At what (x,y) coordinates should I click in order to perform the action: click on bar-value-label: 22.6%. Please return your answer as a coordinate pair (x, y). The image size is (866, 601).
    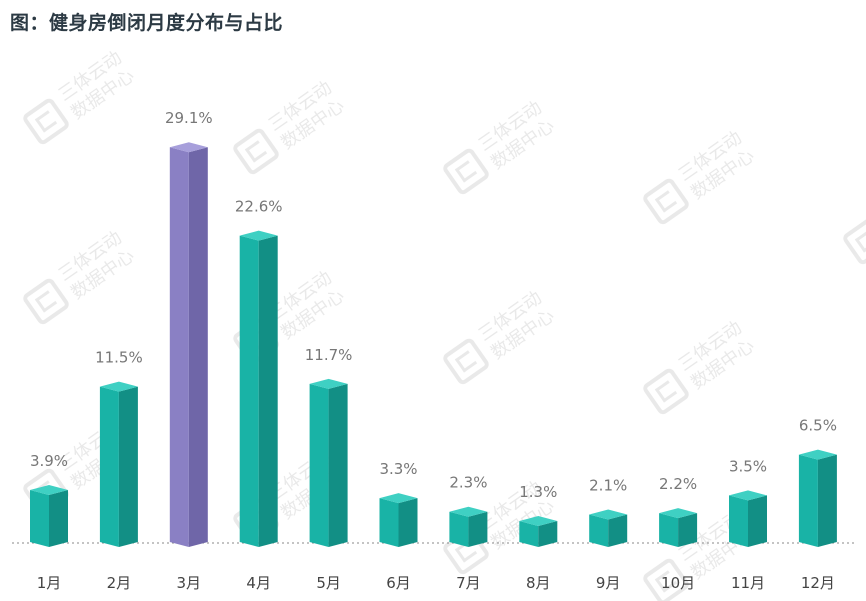
    Looking at the image, I should click on (259, 207).